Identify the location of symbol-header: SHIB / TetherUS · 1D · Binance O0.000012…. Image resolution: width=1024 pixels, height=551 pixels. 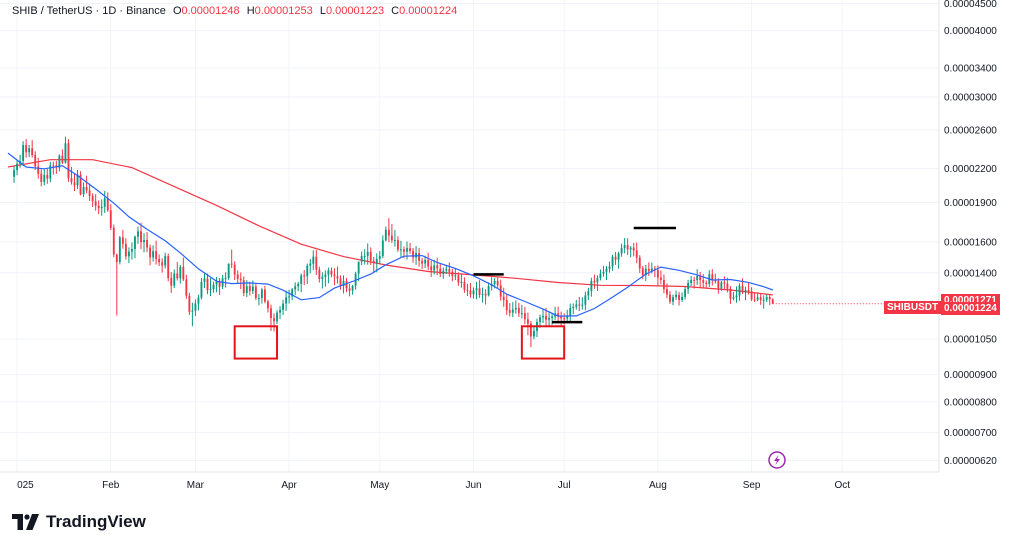
(234, 11).